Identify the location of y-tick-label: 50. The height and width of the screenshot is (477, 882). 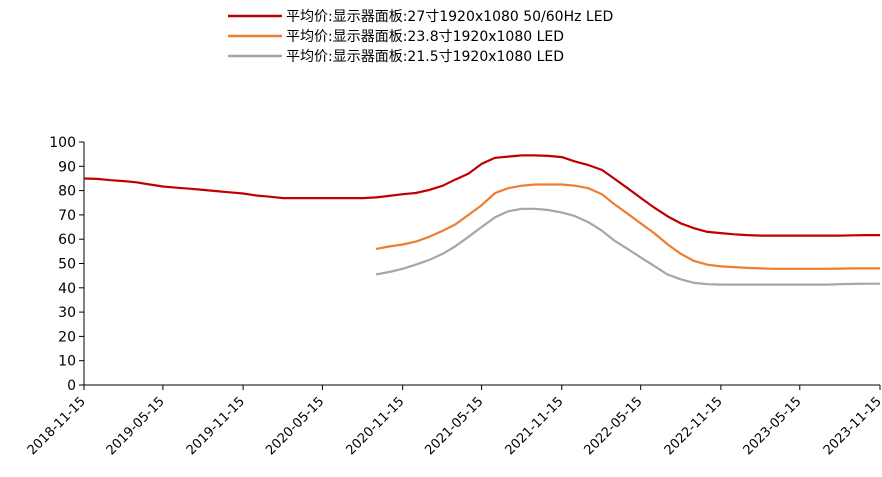
(67, 265).